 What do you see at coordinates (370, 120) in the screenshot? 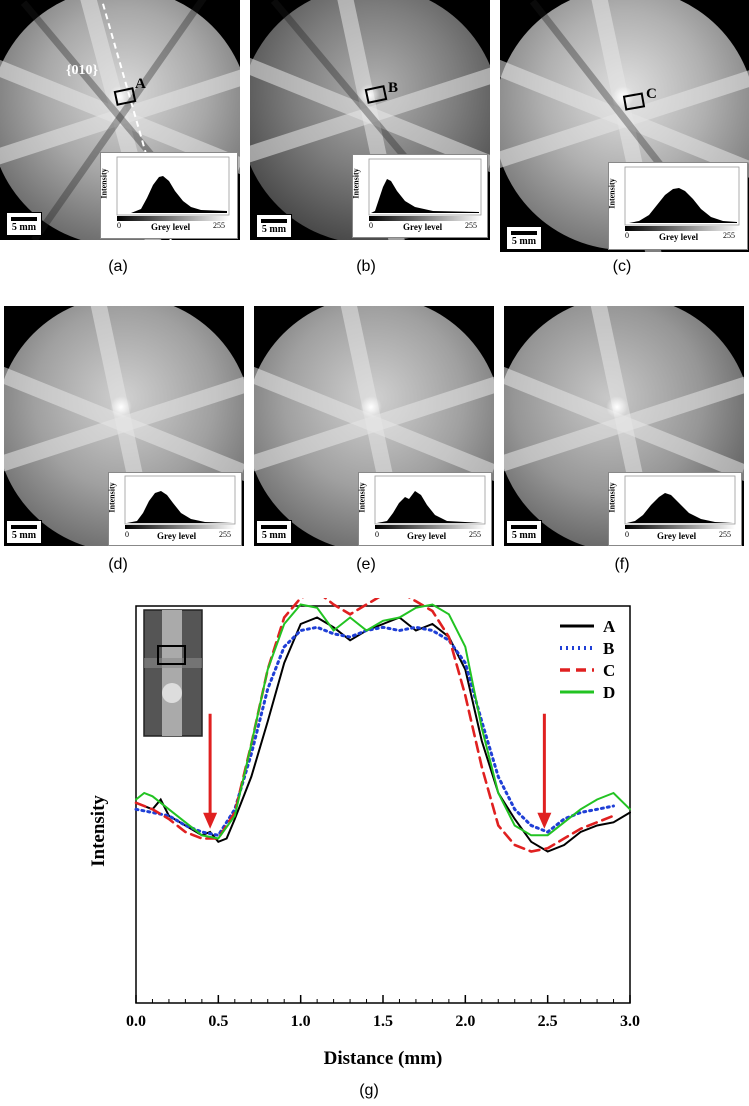
I see `ebsd-pattern-b: B 5 mm Intensity 0 Grey level 255` at bounding box center [370, 120].